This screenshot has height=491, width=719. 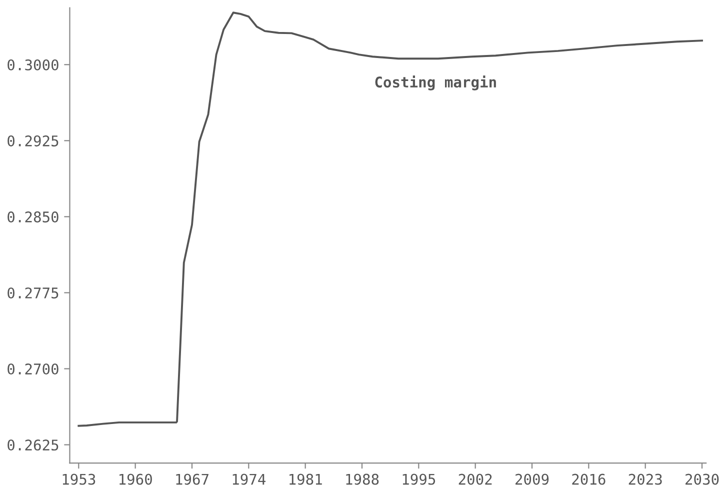 What do you see at coordinates (702, 479) in the screenshot?
I see `x-tick-label: 2030` at bounding box center [702, 479].